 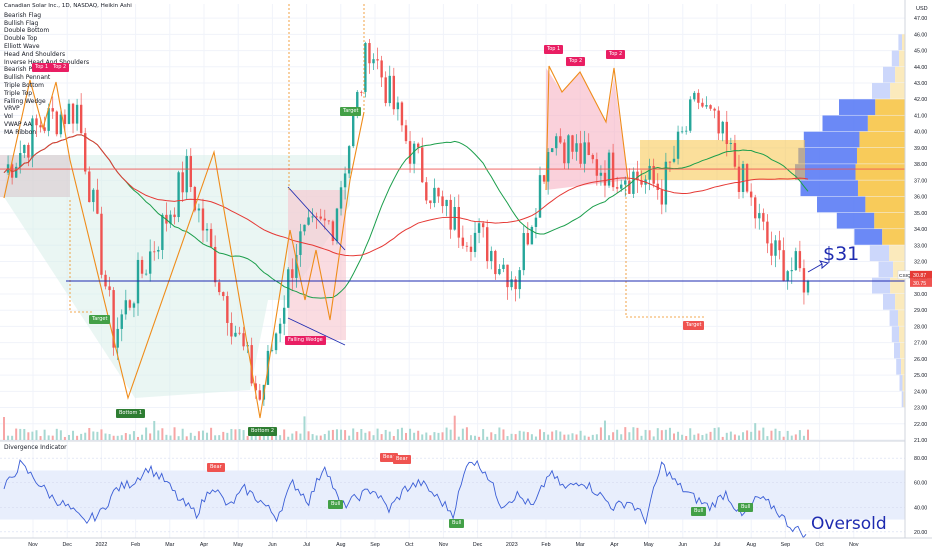 What do you see at coordinates (409, 545) in the screenshot?
I see `time-axis-label: Oct` at bounding box center [409, 545].